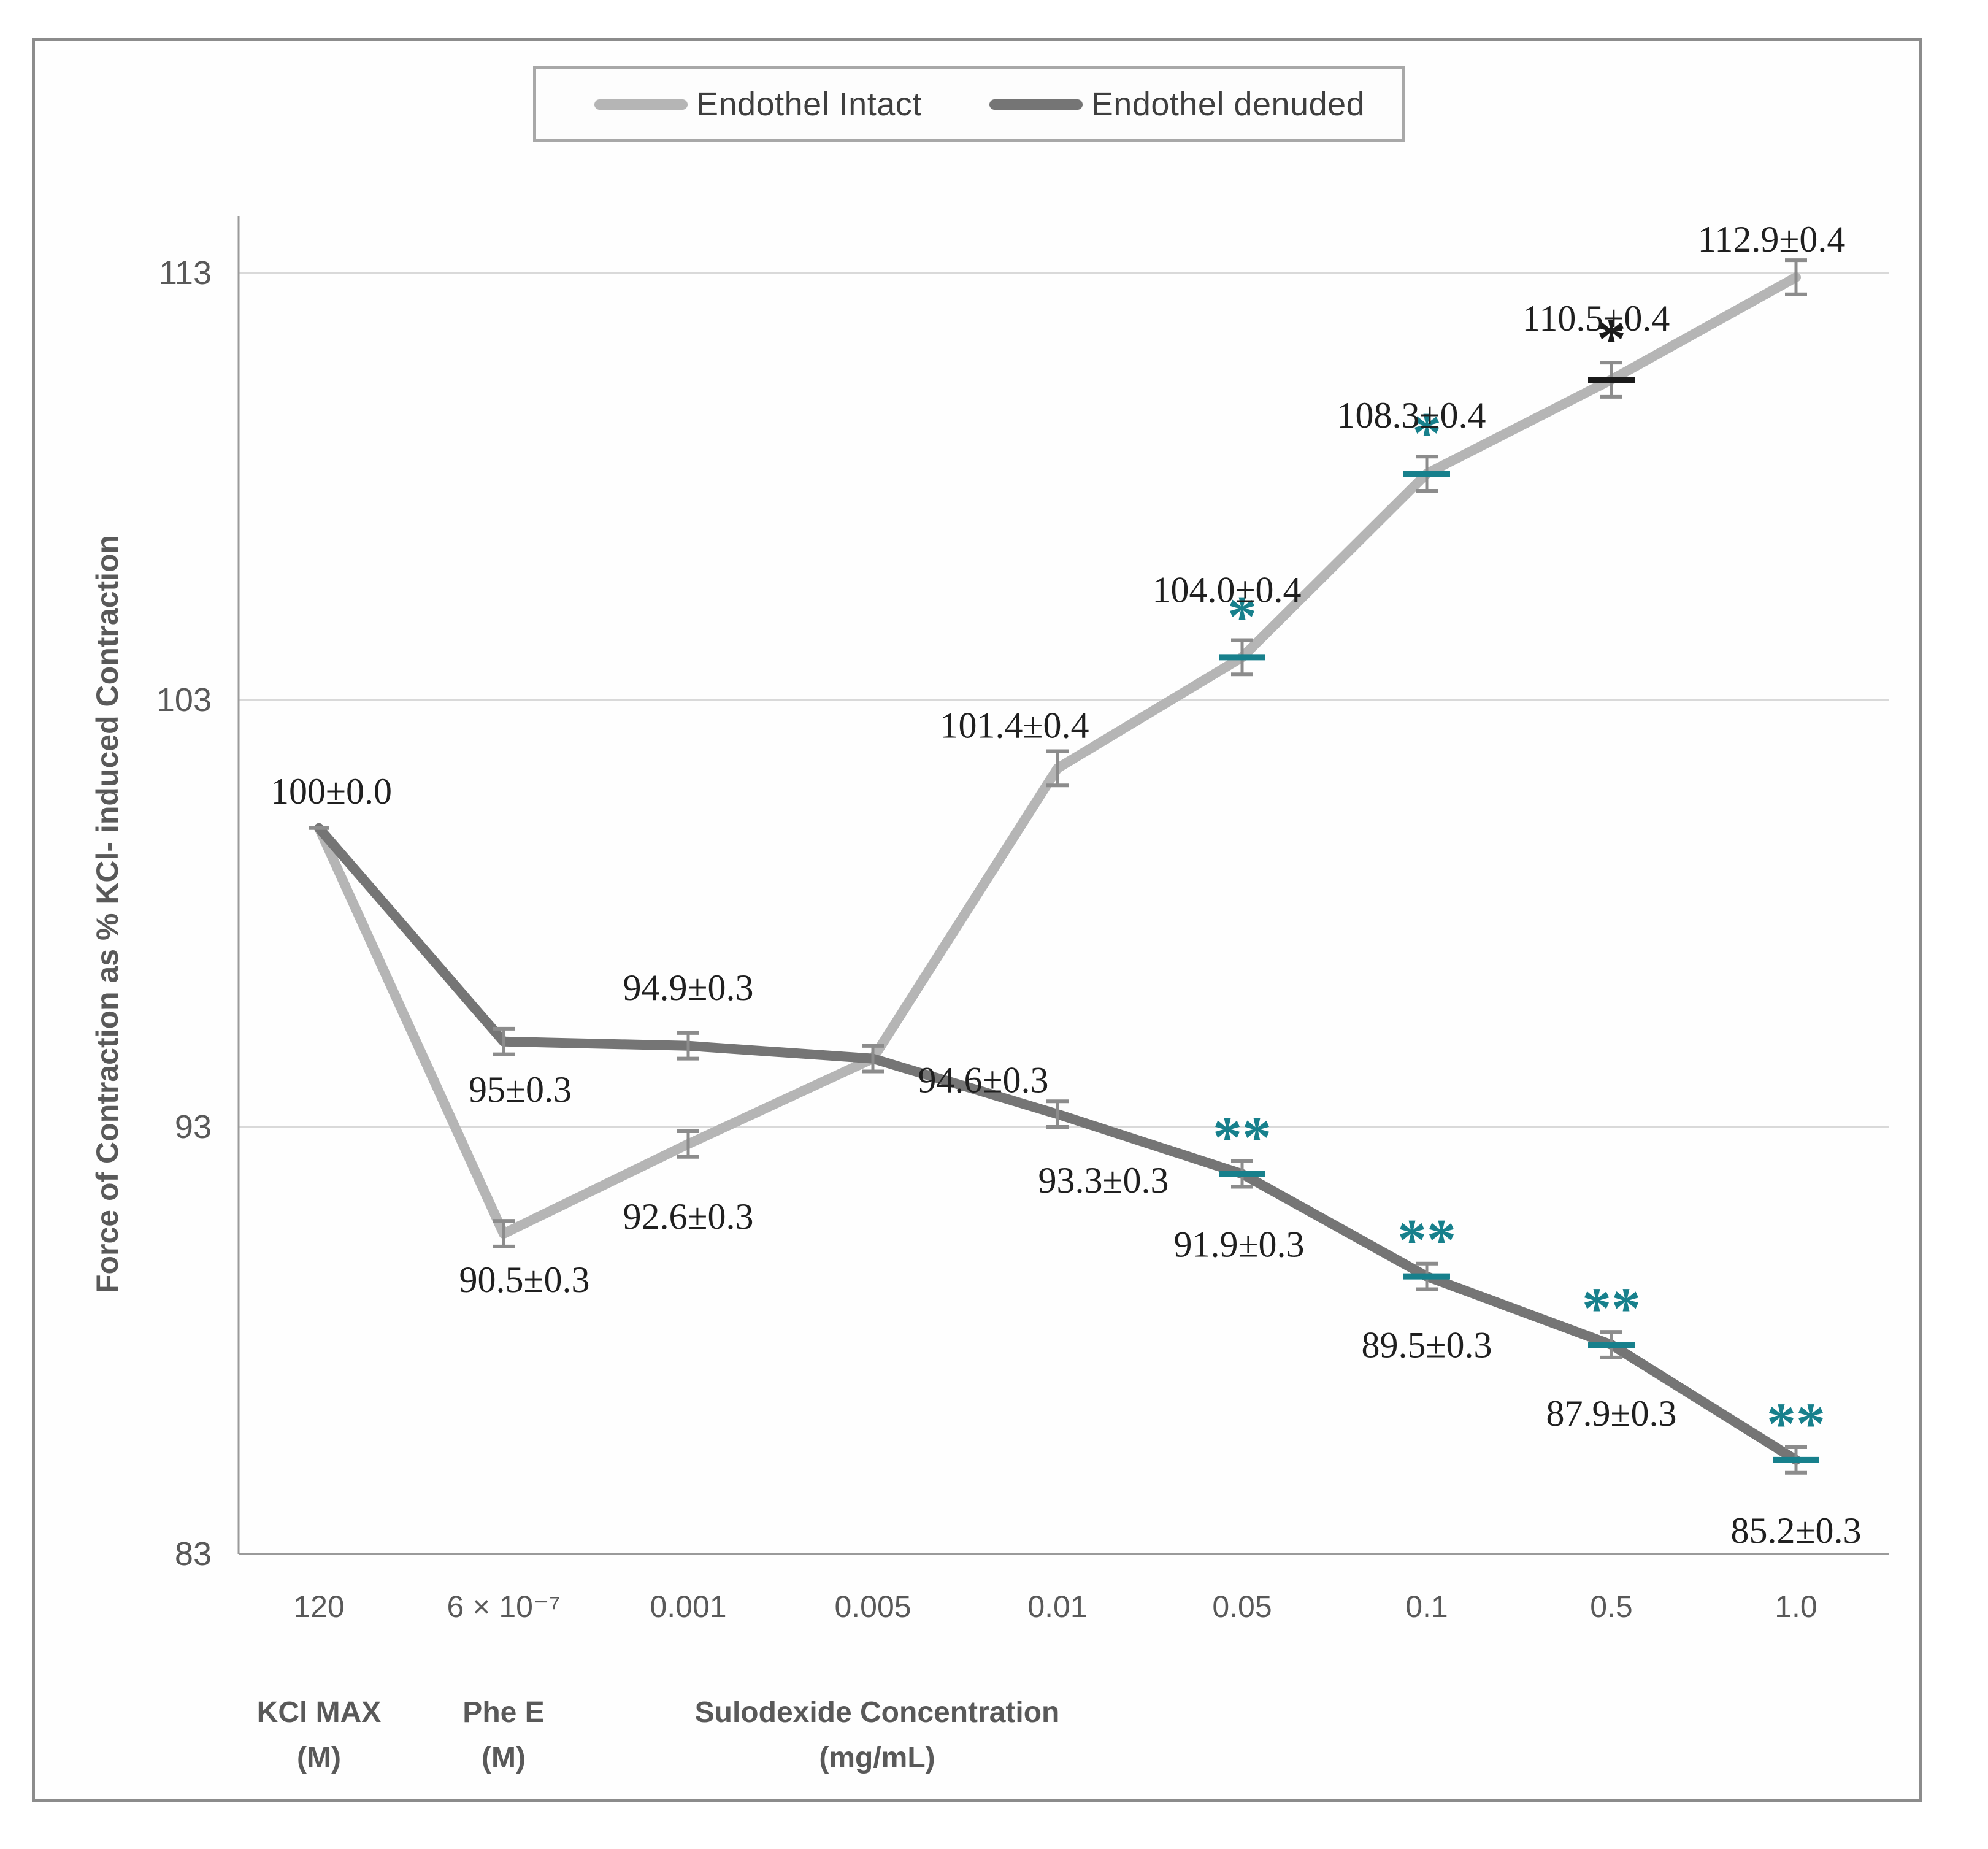 The height and width of the screenshot is (1849, 1988). Describe the element at coordinates (1427, 1346) in the screenshot. I see `point-label: 89.5±0.3` at that location.